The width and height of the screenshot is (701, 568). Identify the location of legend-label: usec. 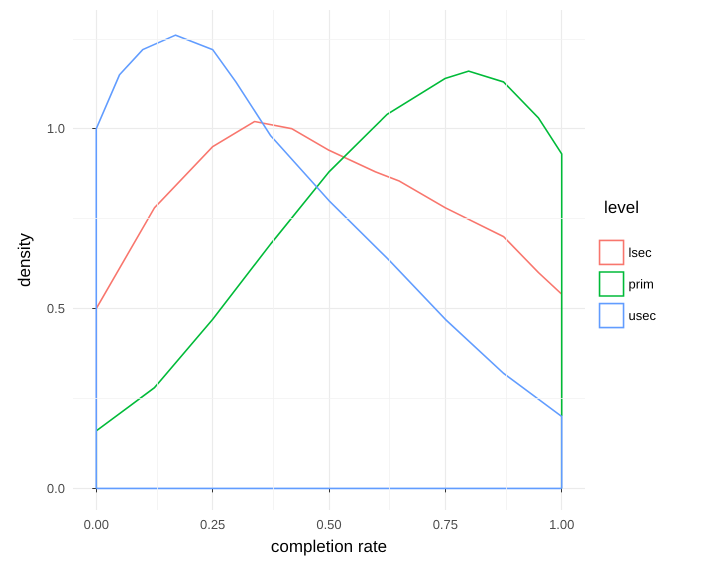
(642, 316).